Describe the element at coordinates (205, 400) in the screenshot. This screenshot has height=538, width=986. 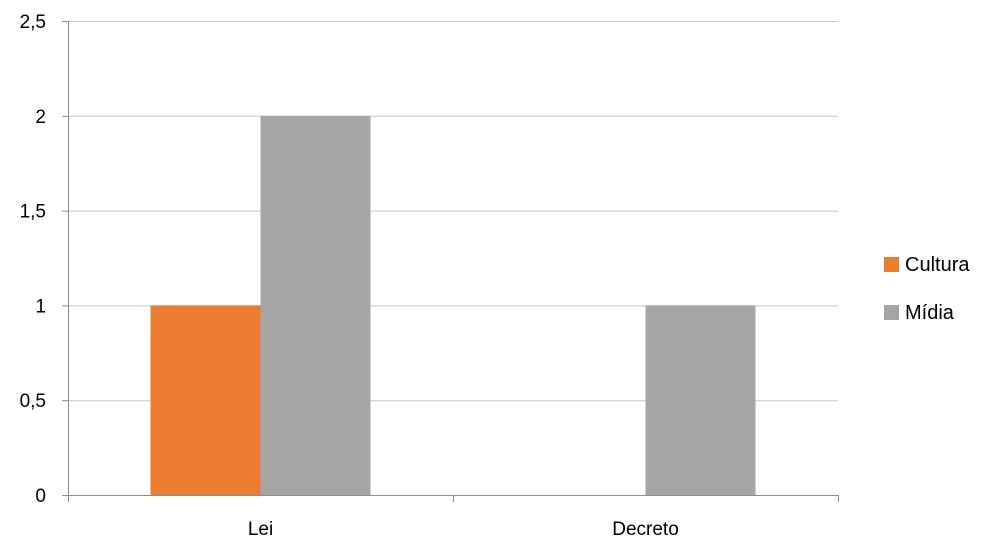
I see `bar-cultura-lei` at that location.